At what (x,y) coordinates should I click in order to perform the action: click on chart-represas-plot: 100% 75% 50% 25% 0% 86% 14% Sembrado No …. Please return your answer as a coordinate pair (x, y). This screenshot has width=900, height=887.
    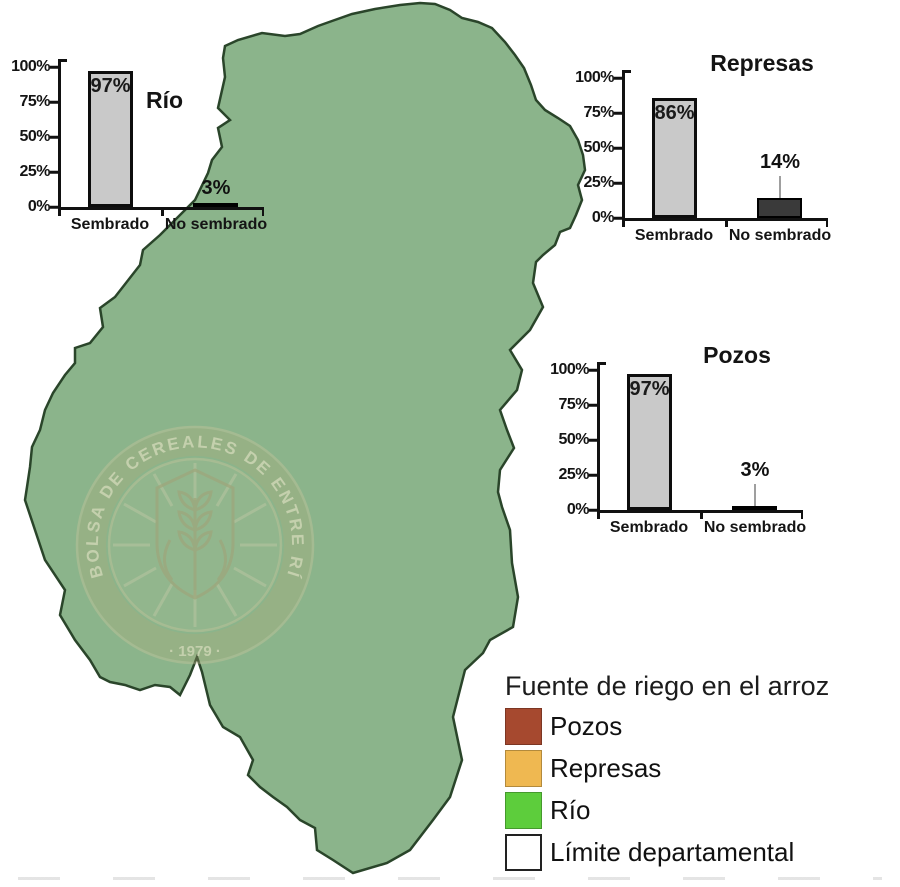
    Looking at the image, I should click on (703, 156).